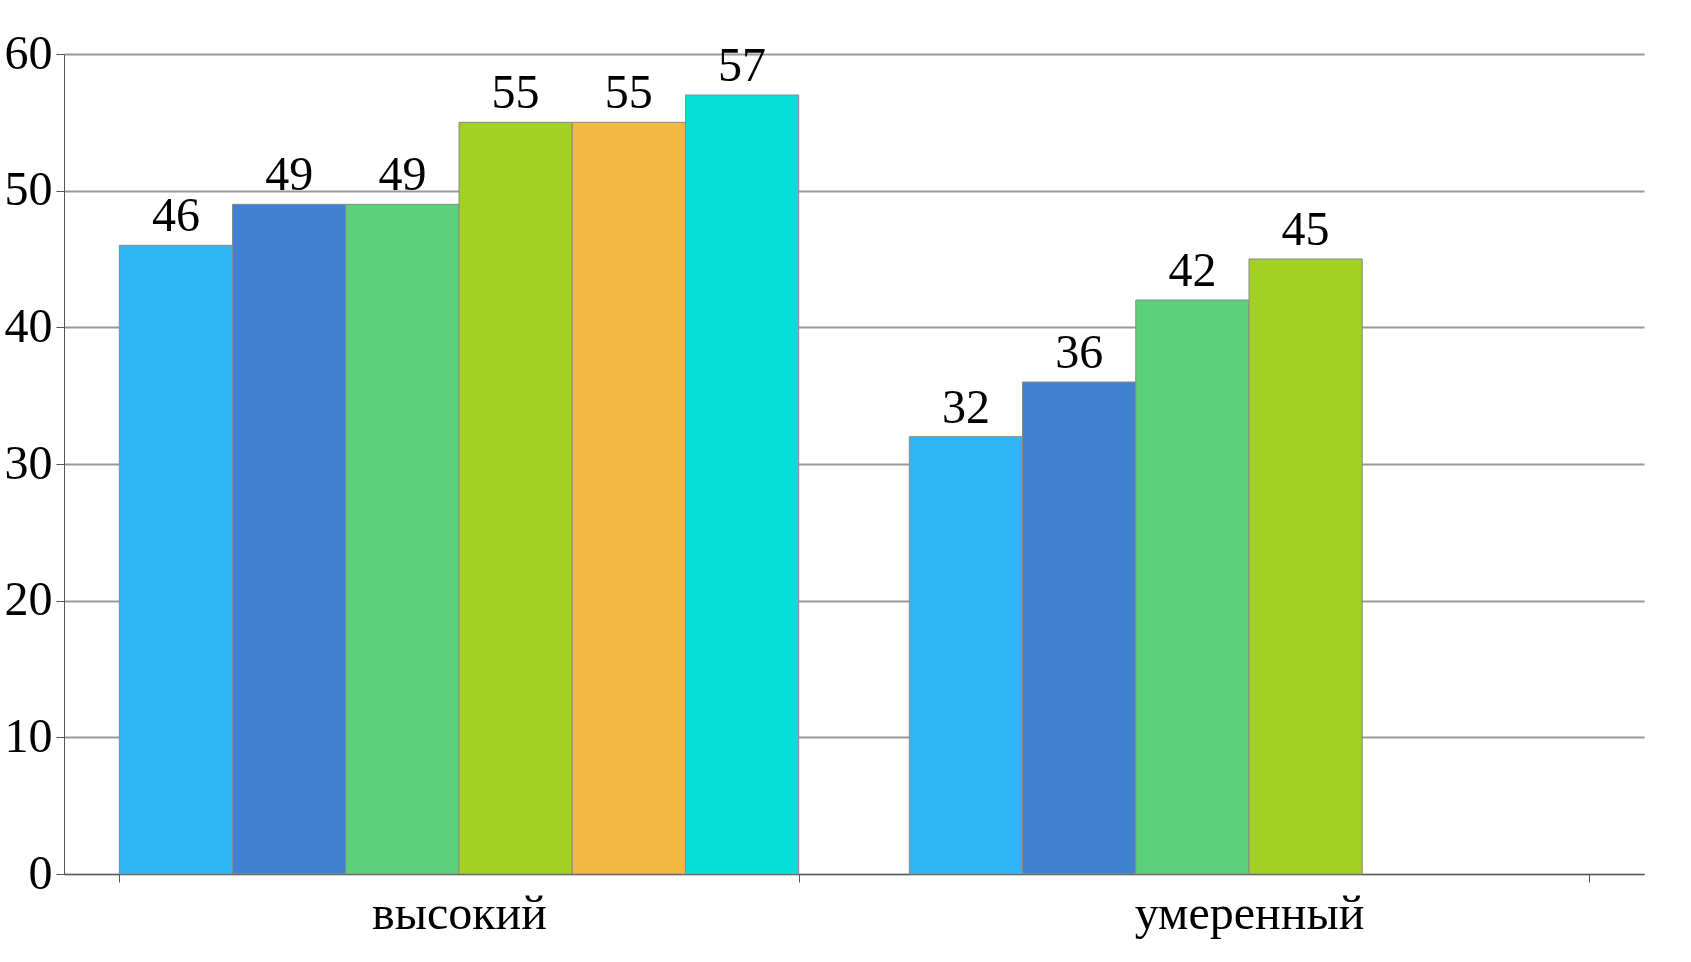 The width and height of the screenshot is (1691, 962). Describe the element at coordinates (28, 325) in the screenshot. I see `y-tick-label: 40` at that location.